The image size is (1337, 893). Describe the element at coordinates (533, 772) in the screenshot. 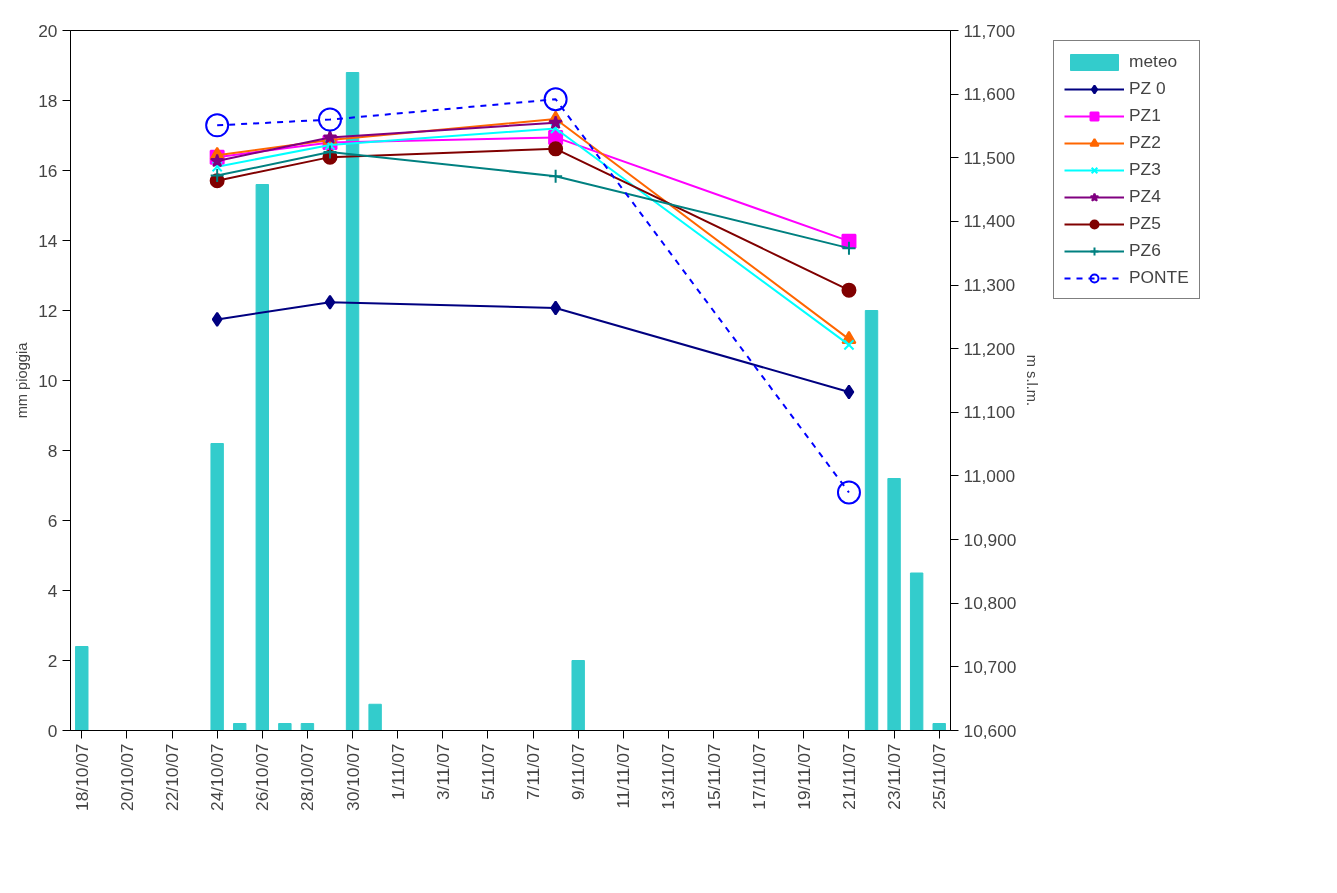

I see `x-tick-label: 7/11/07` at that location.